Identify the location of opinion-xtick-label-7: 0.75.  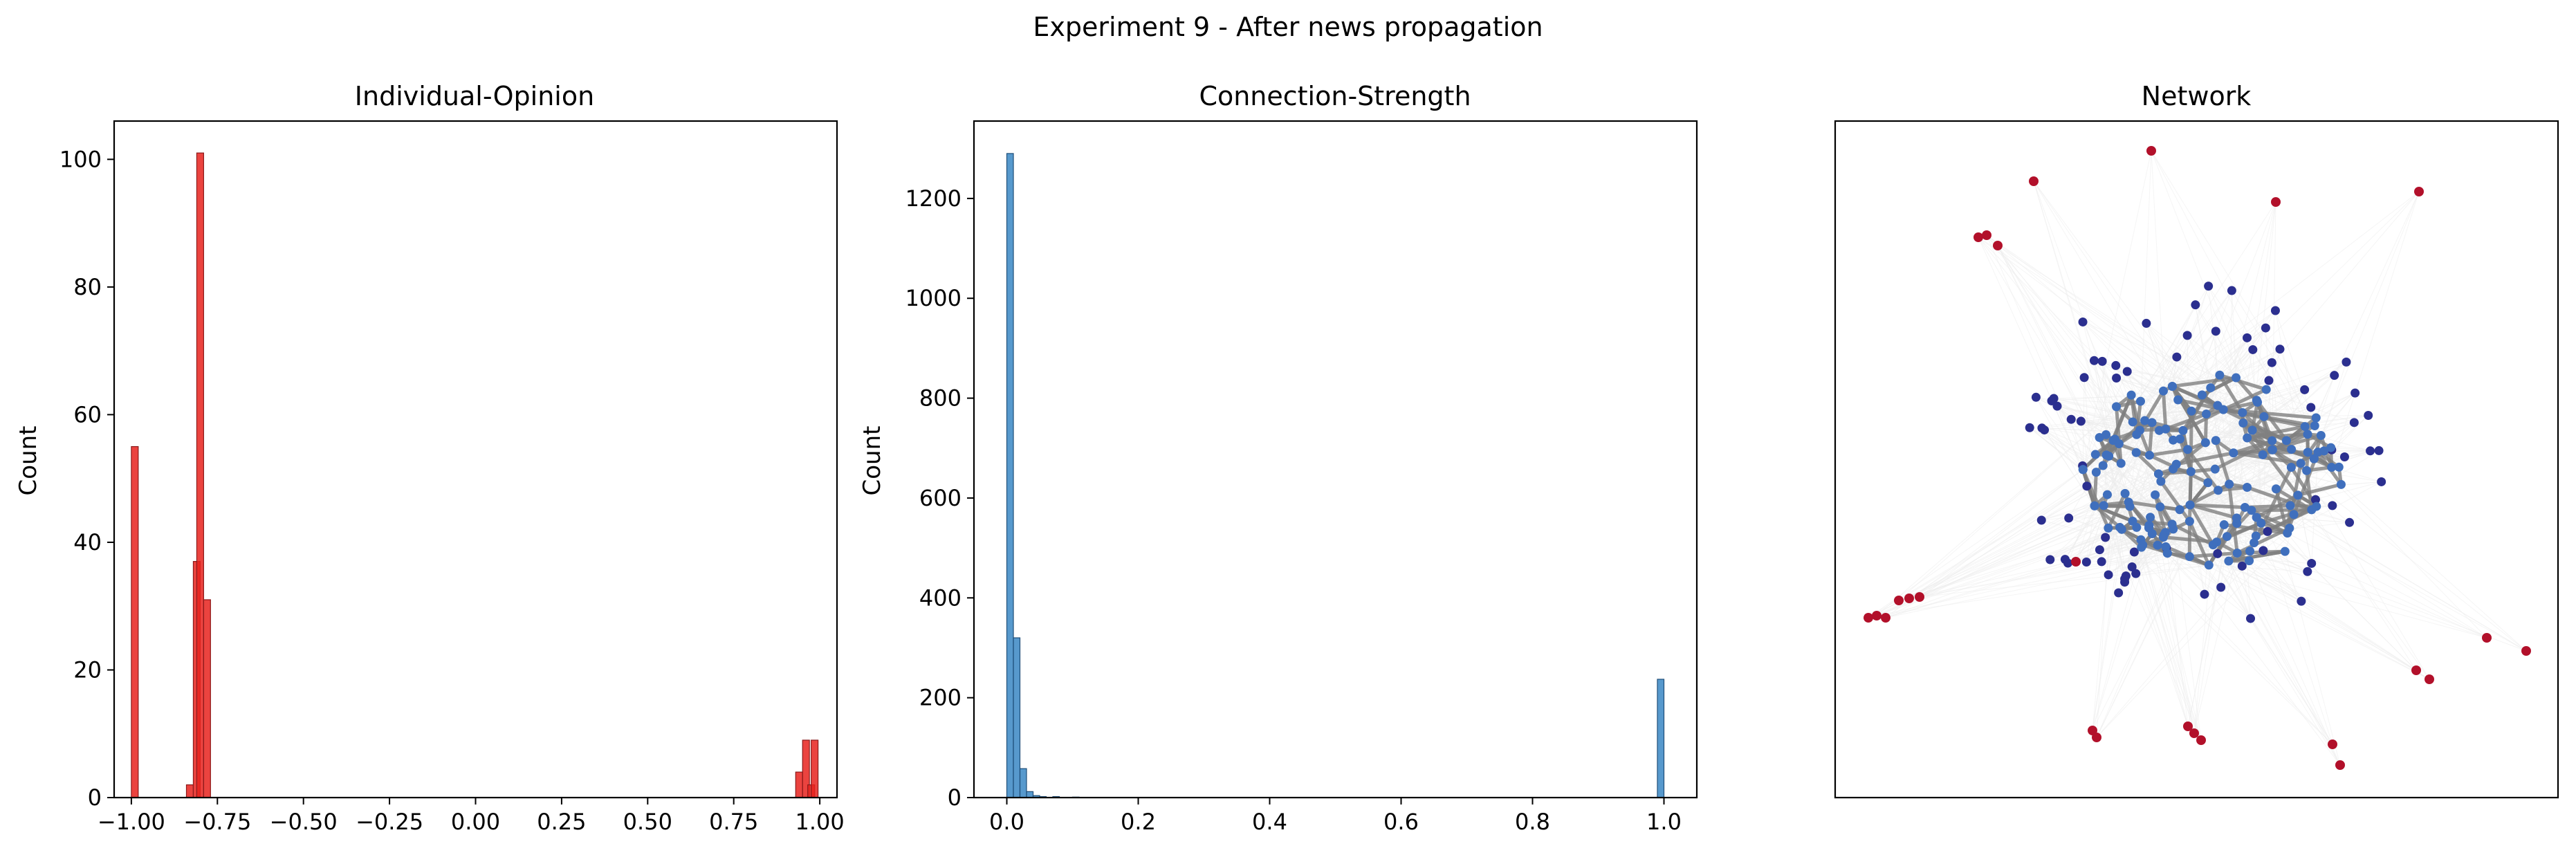
(733, 822).